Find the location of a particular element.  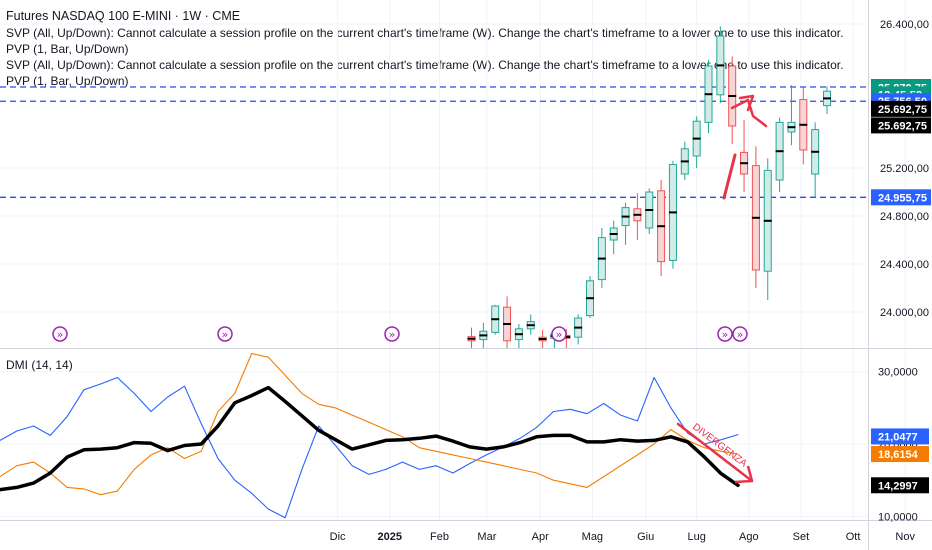

divergence-arrow is located at coordinates (715, 452).